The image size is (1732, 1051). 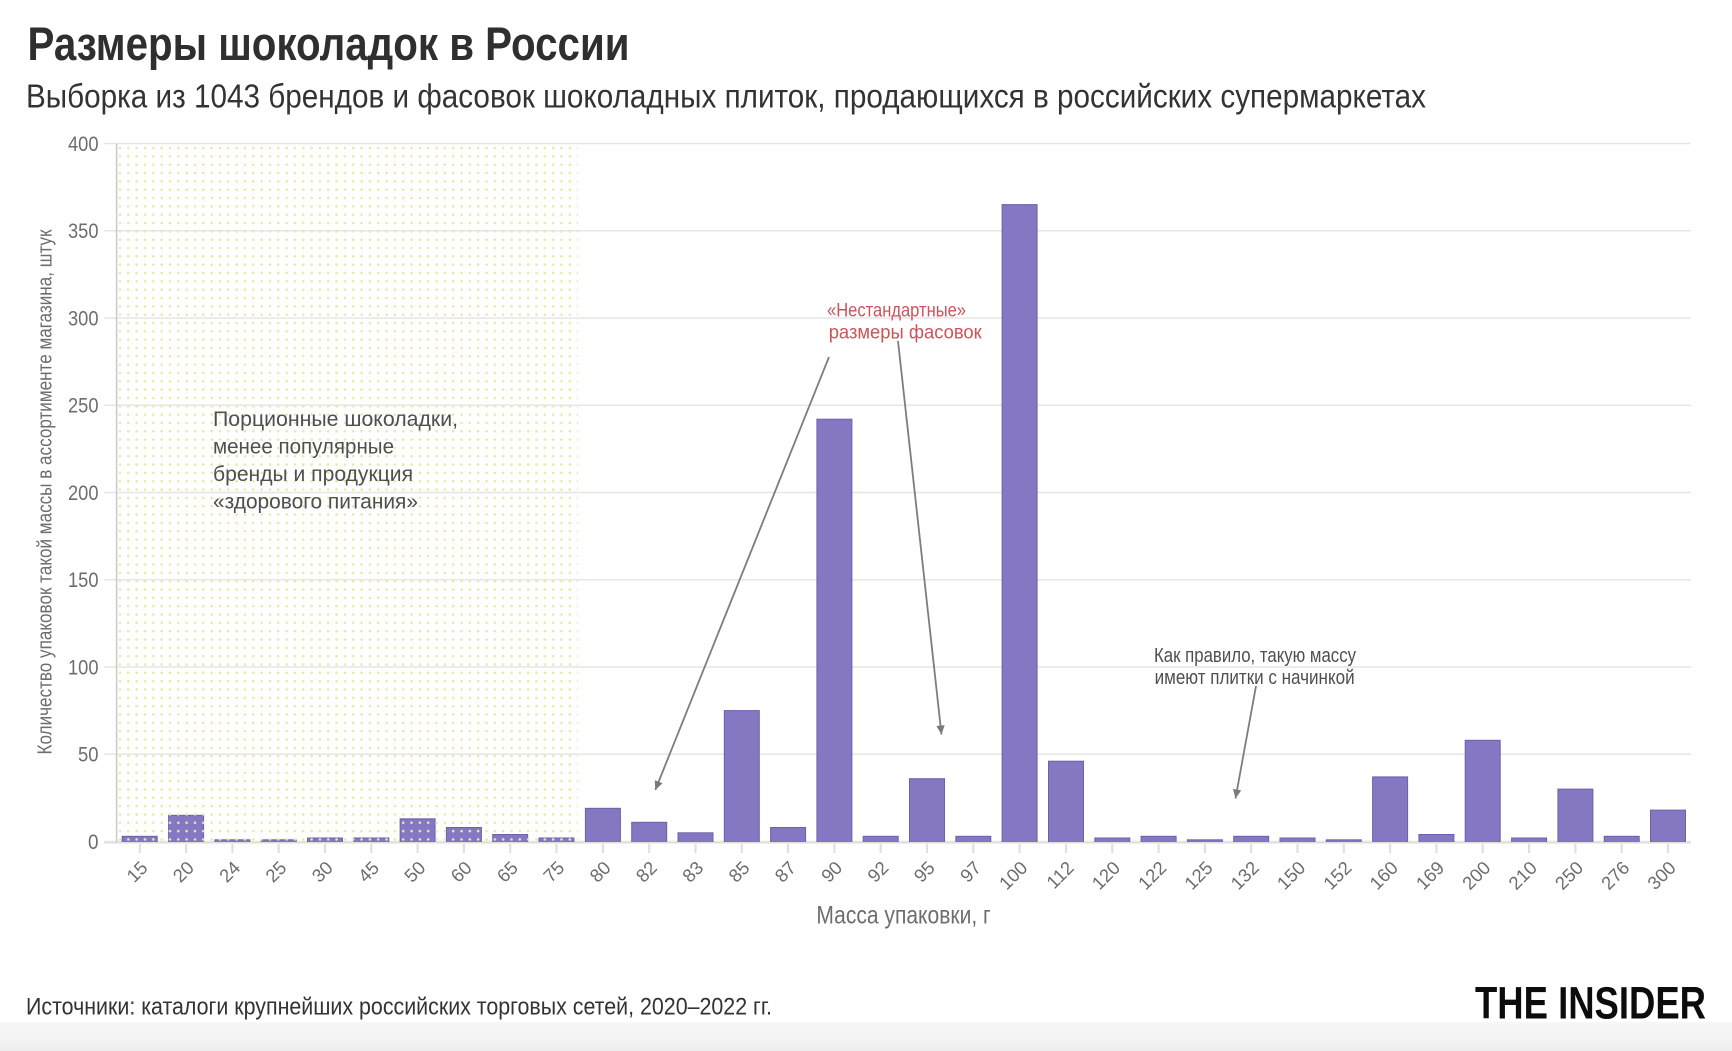 I want to click on svg-text: бренды и продукция, so click(x=313, y=474).